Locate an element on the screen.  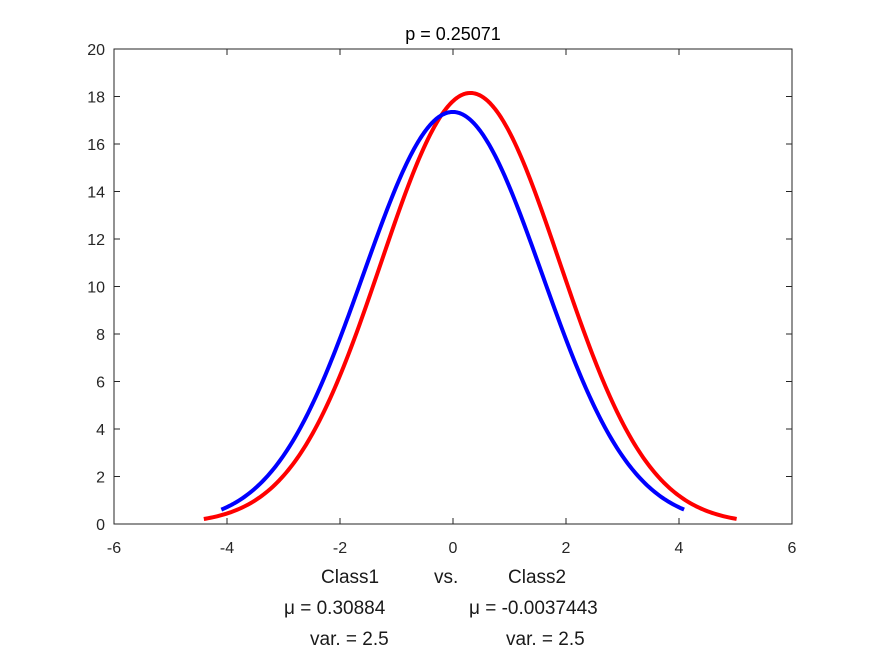
xlabel-var-class1: var. = 2.5 is located at coordinates (349, 639).